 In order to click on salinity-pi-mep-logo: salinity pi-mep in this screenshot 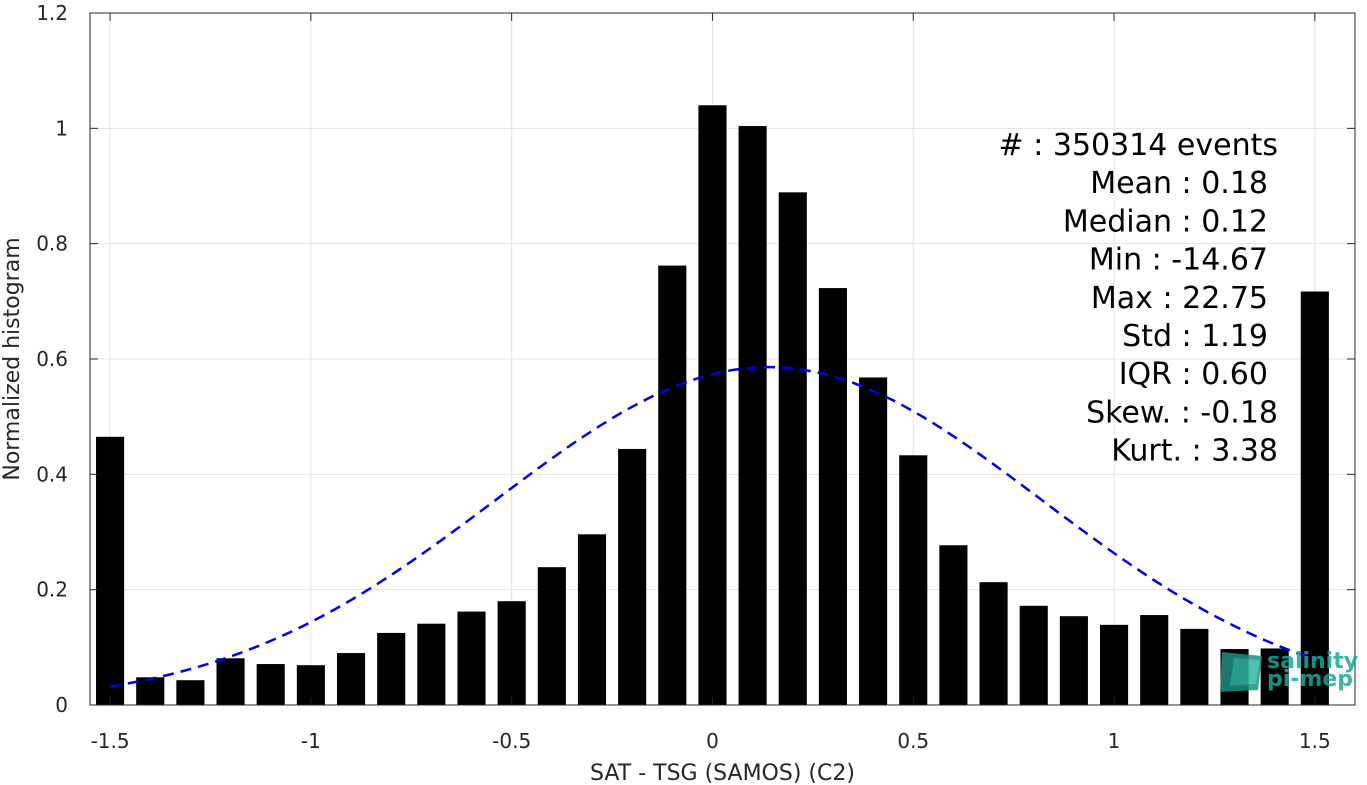, I will do `click(1289, 670)`.